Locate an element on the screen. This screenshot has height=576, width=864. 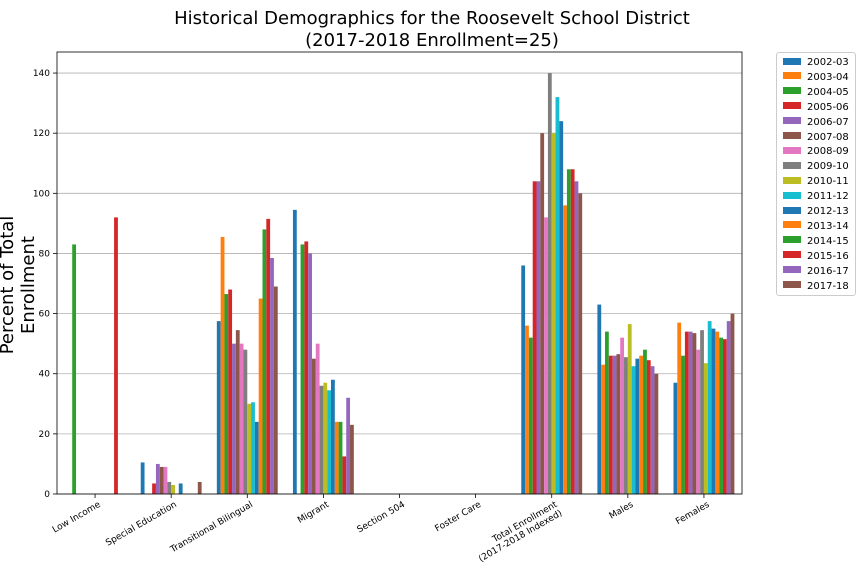
legend-label: 2004-05 is located at coordinates (828, 92).